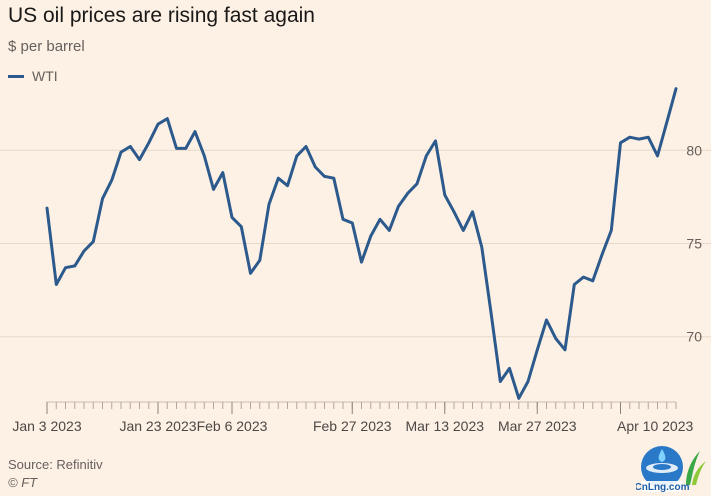 This screenshot has height=496, width=711. Describe the element at coordinates (694, 337) in the screenshot. I see `y-tick-label-70: 70` at that location.